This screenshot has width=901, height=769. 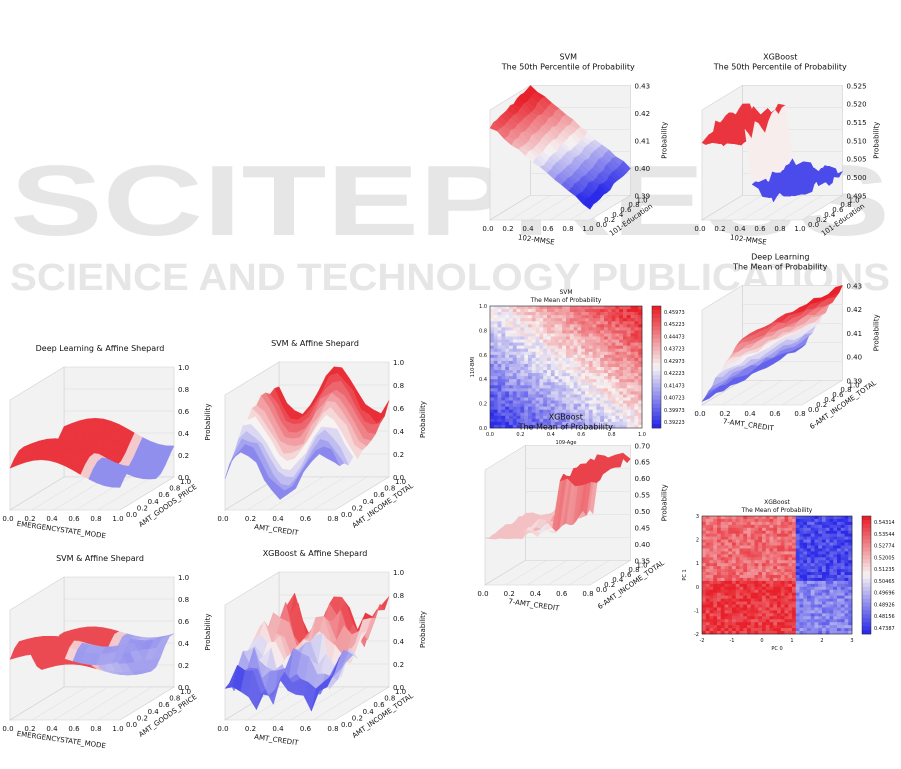 I want to click on z-tick-label: 0.40, so click(x=643, y=545).